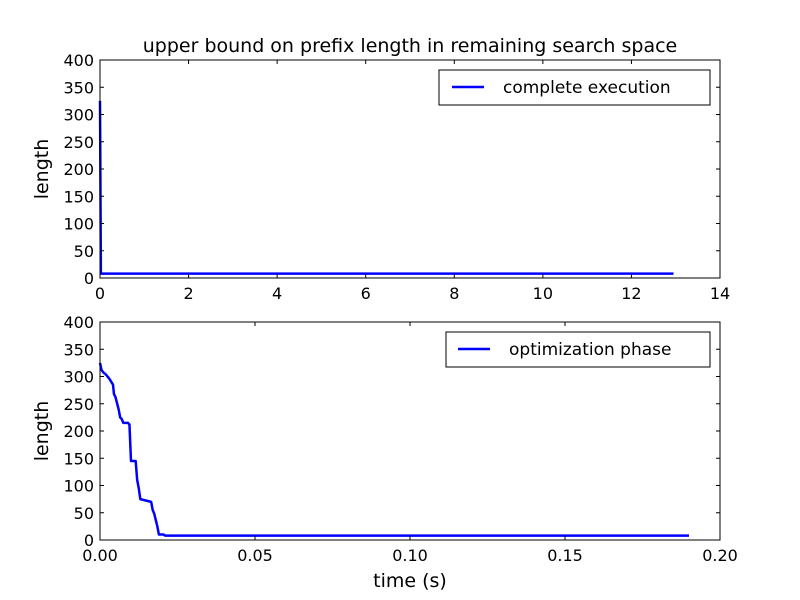 Image resolution: width=800 pixels, height=600 pixels. What do you see at coordinates (565, 555) in the screenshot?
I see `x-tick-label: 0.15` at bounding box center [565, 555].